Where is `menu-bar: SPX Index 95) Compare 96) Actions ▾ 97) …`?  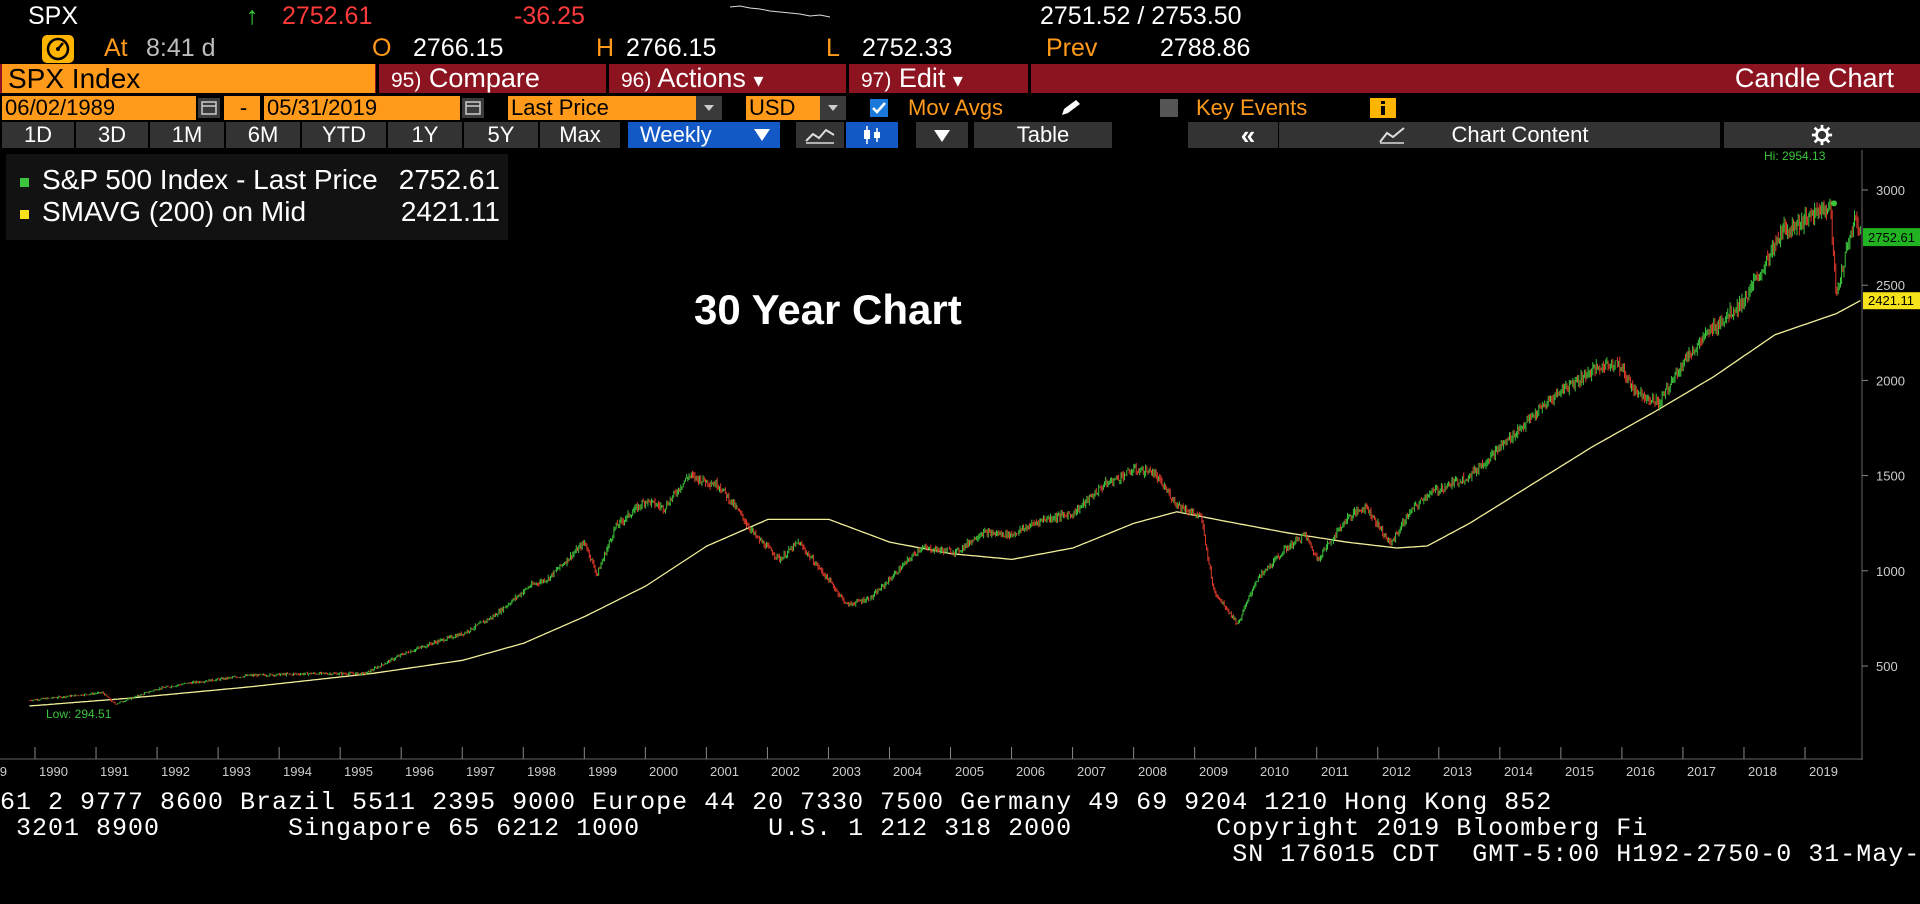 menu-bar: SPX Index 95) Compare 96) Actions ▾ 97) … is located at coordinates (960, 78).